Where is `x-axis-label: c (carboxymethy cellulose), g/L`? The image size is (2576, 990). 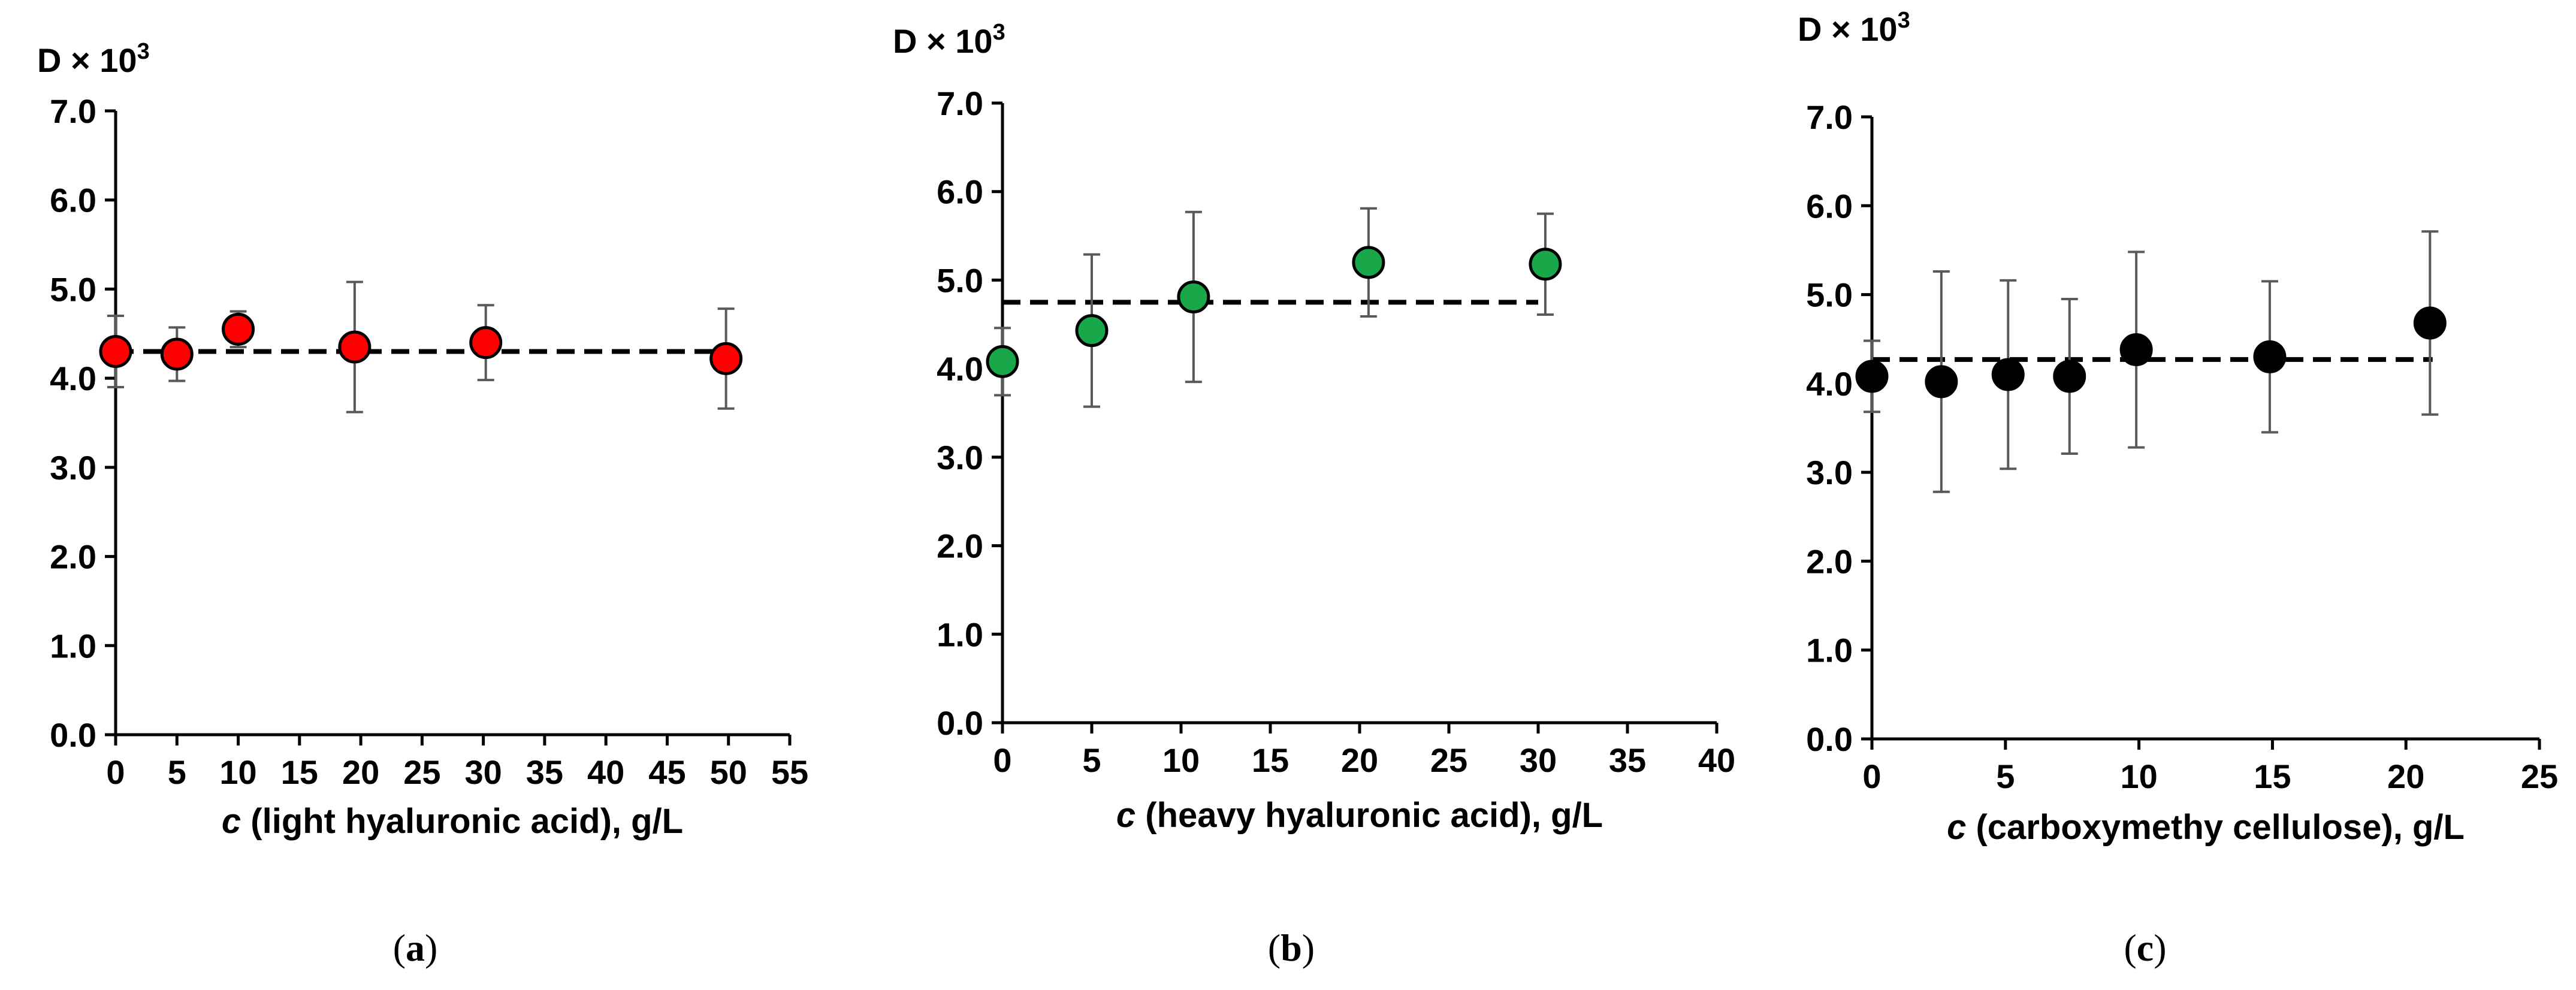 x-axis-label: c (carboxymethy cellulose), g/L is located at coordinates (2206, 827).